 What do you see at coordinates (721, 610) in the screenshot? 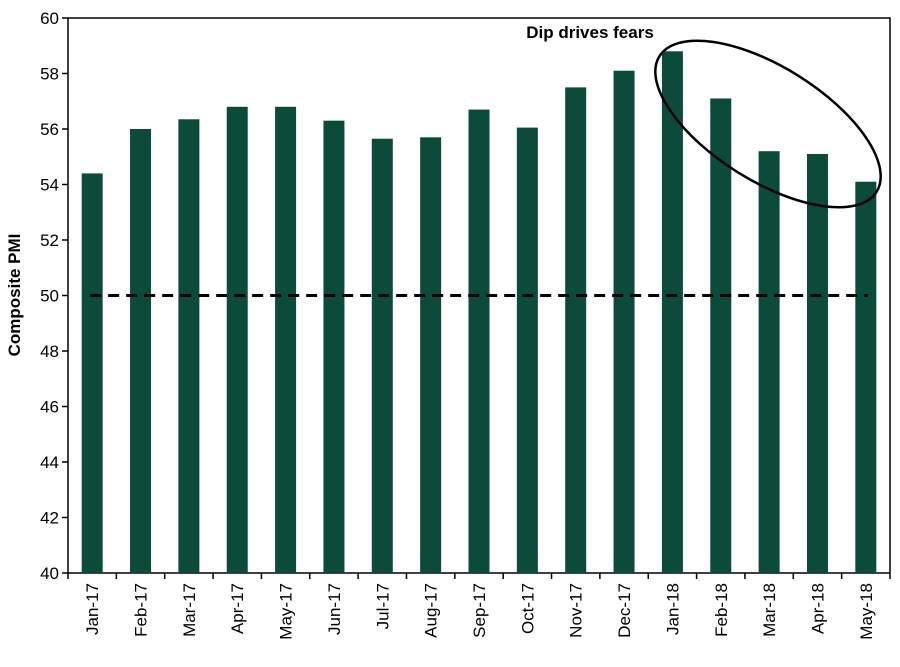
I see `x-tick-label: Feb-18` at bounding box center [721, 610].